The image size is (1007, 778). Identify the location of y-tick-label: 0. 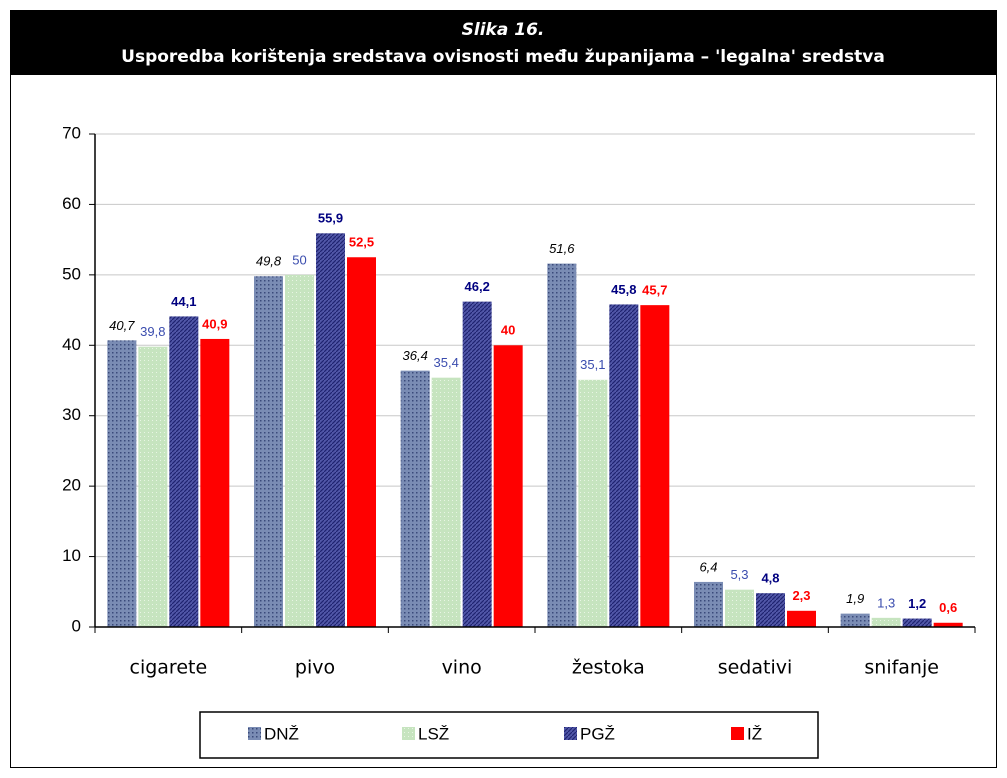
(76, 625).